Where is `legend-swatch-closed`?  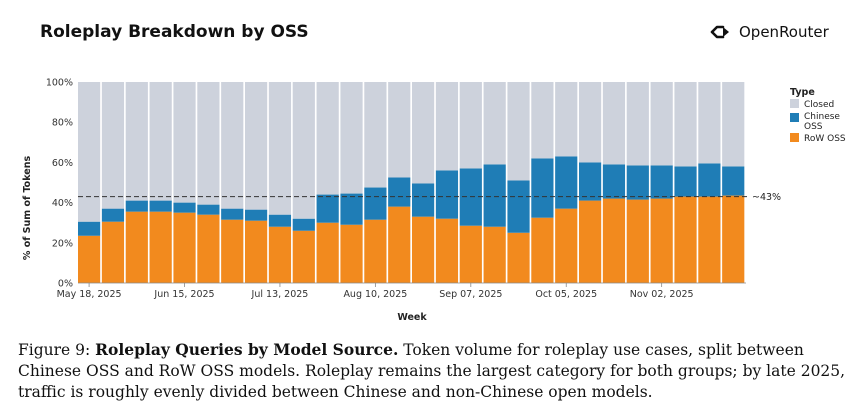 legend-swatch-closed is located at coordinates (794, 103).